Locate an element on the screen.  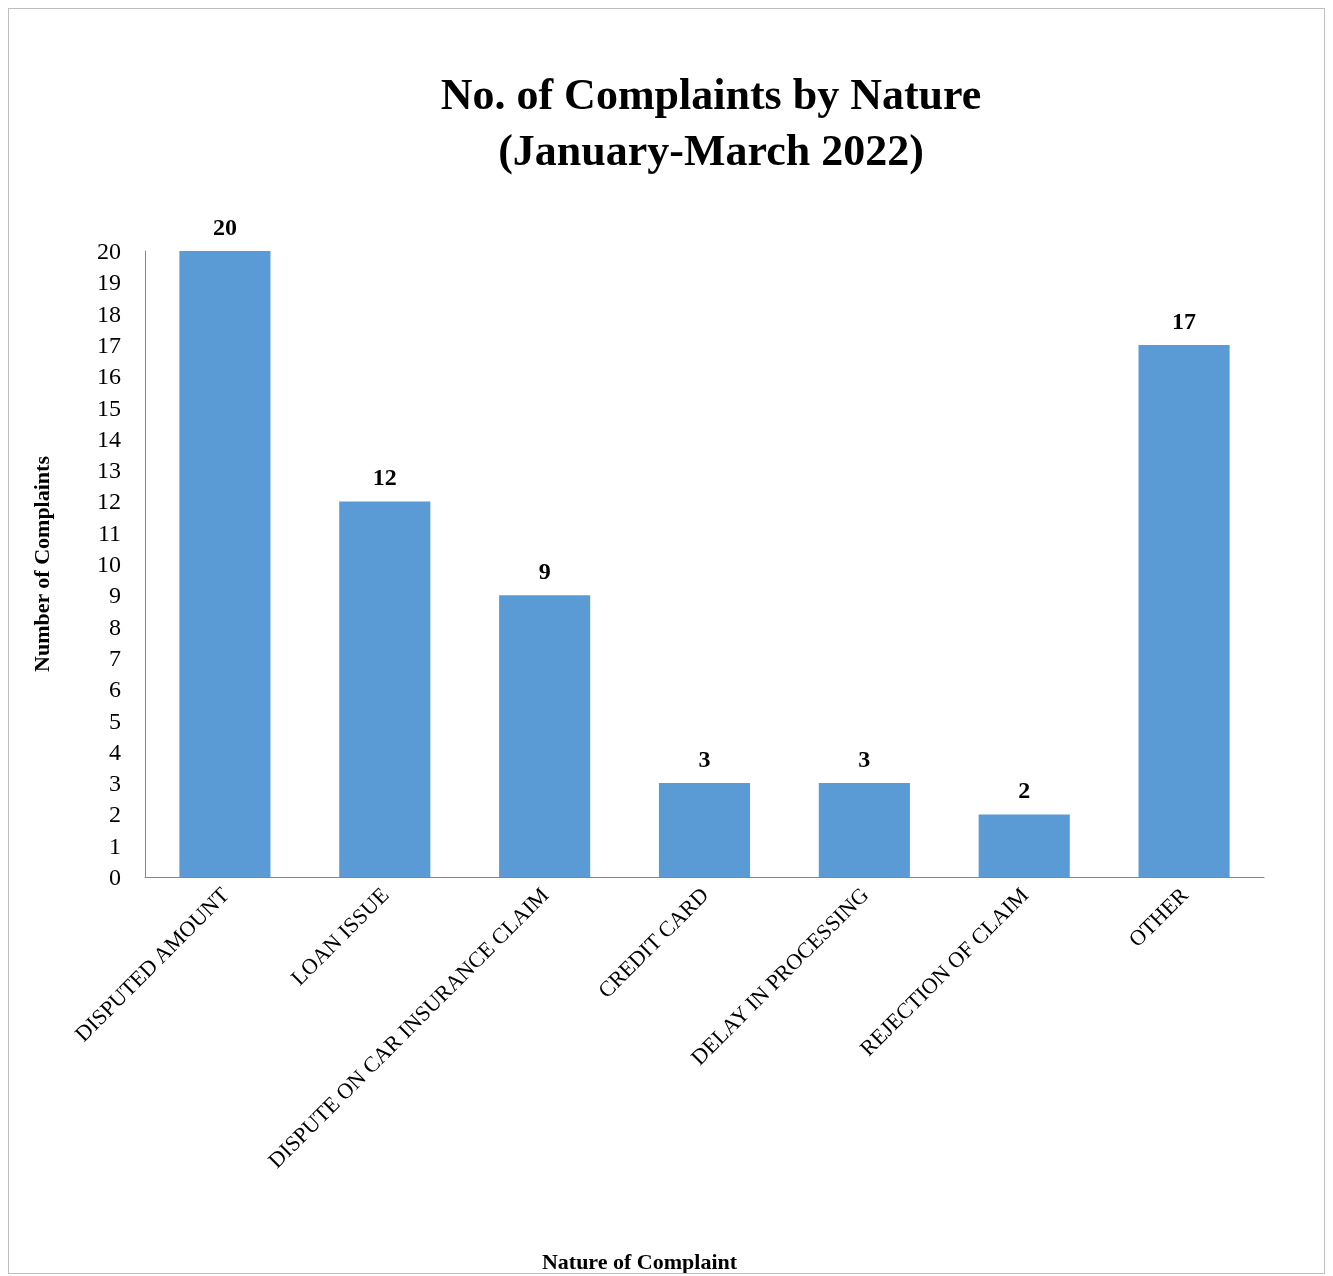
y-tick-label: 7 is located at coordinates (115, 657).